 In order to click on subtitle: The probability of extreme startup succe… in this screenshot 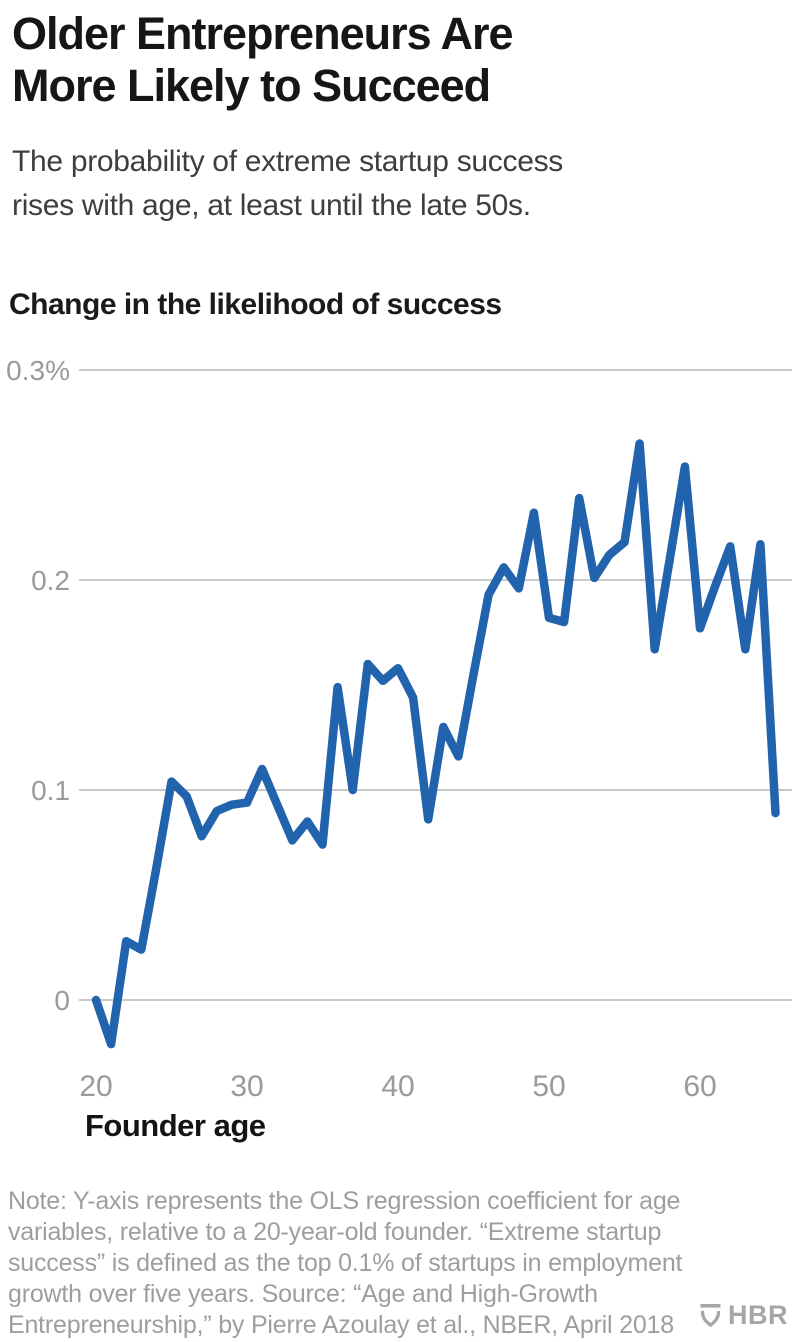, I will do `click(392, 184)`.